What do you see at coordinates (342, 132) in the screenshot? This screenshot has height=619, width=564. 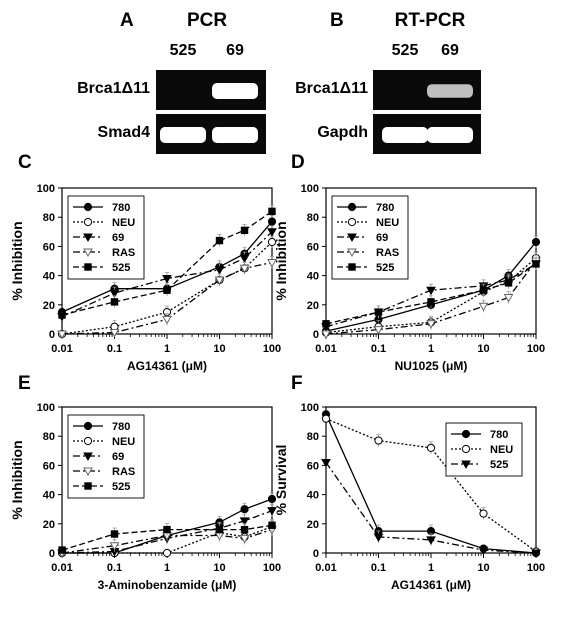 I see `gel-row-label-b-2: Gapdh` at bounding box center [342, 132].